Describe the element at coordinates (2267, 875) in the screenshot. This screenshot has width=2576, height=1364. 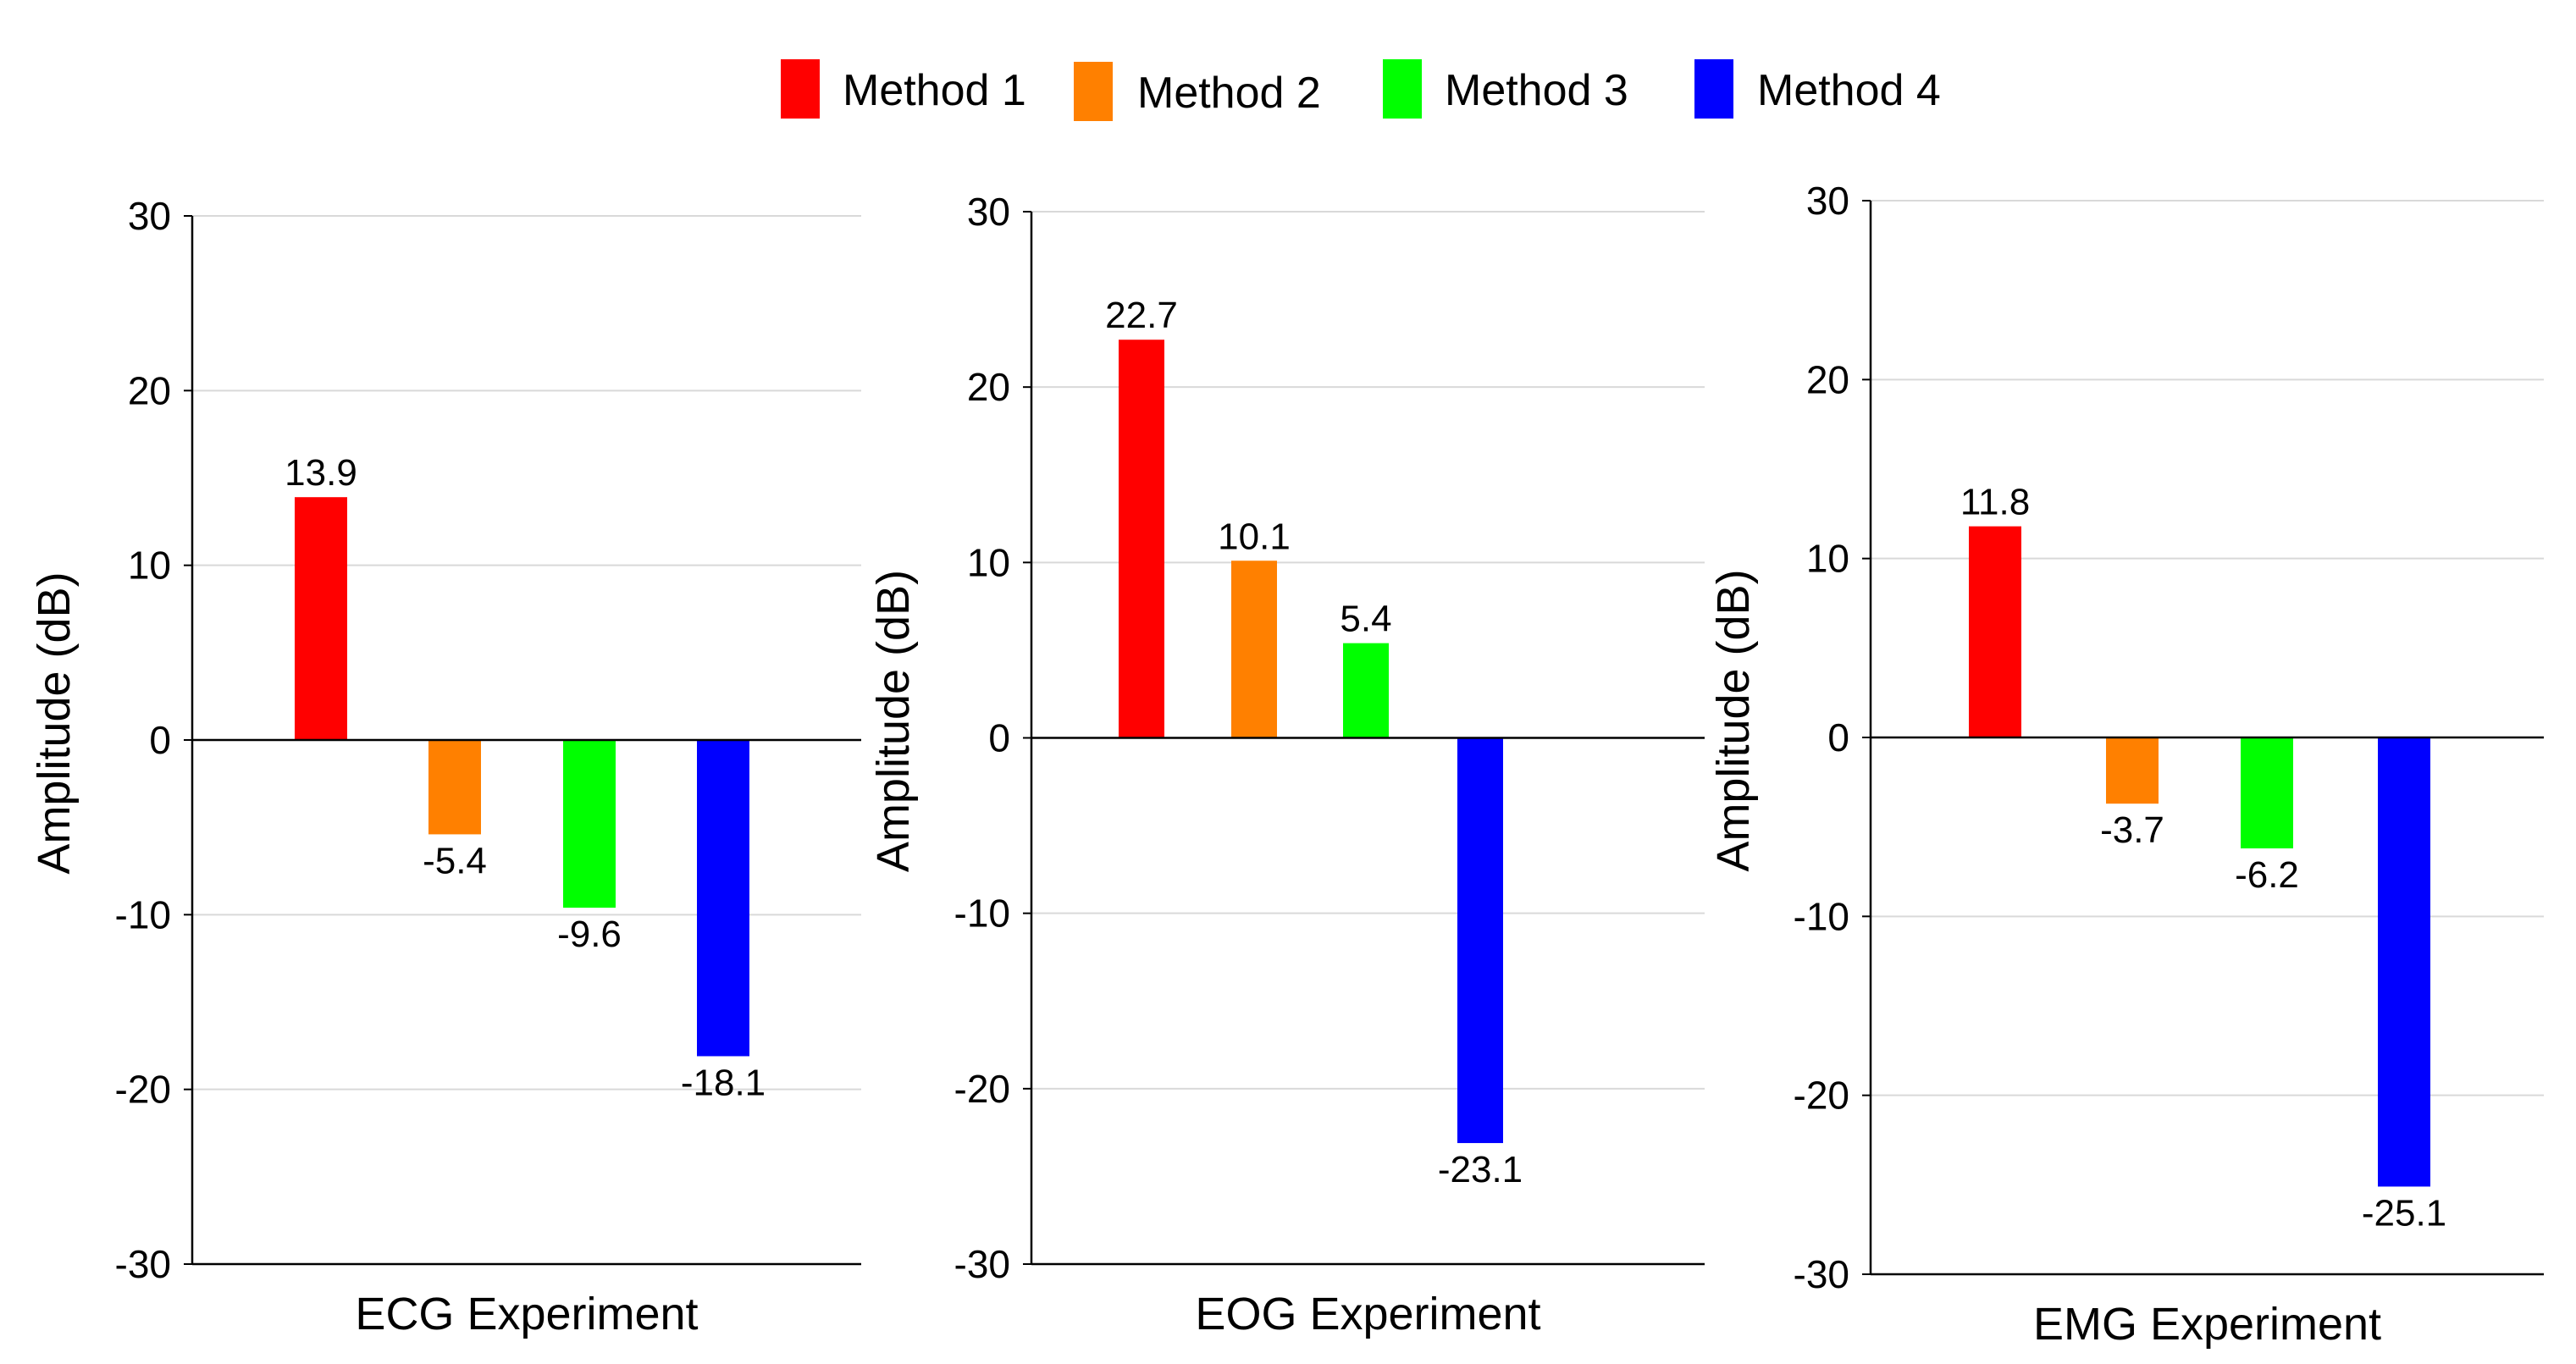
I see `data-label-method-3: -6.2` at that location.